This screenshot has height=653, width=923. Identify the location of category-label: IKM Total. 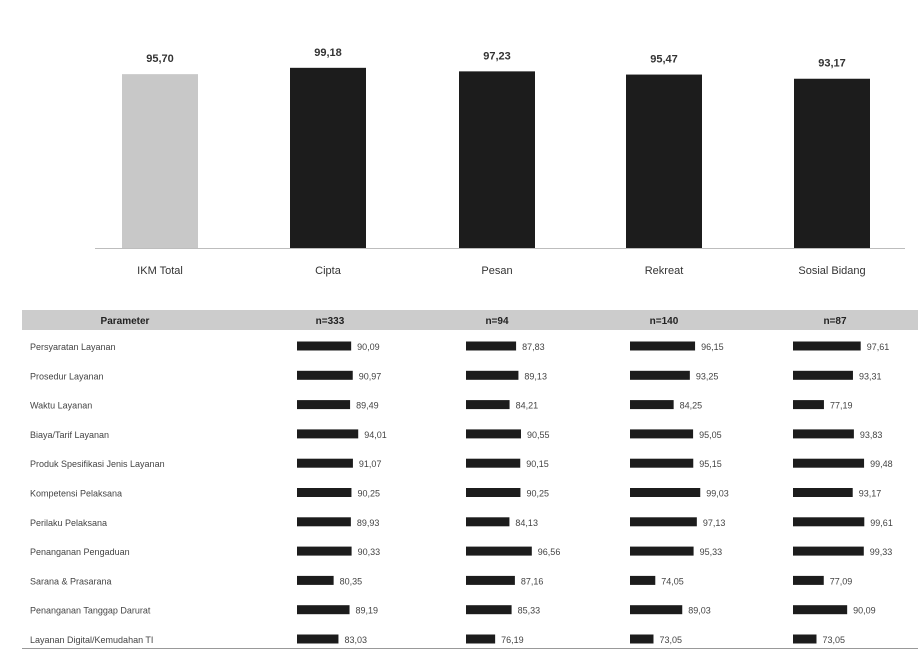
(160, 271).